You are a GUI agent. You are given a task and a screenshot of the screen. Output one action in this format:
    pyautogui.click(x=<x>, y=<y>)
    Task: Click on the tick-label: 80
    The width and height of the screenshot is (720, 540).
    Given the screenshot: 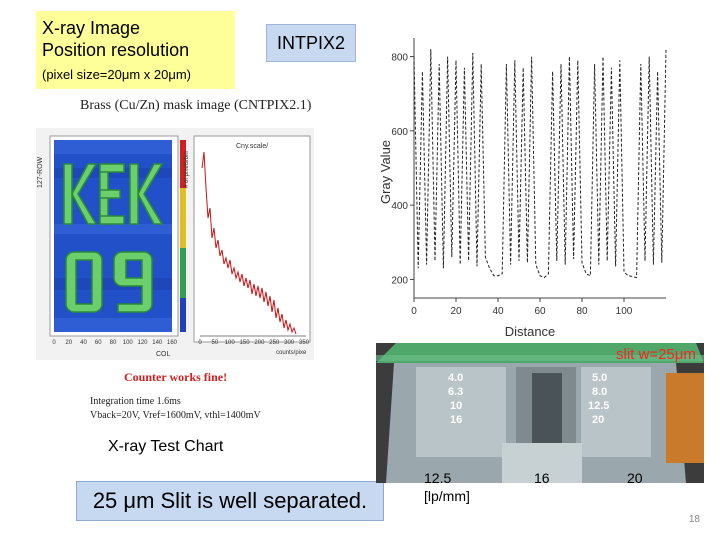 What is the action you would take?
    pyautogui.click(x=113, y=343)
    